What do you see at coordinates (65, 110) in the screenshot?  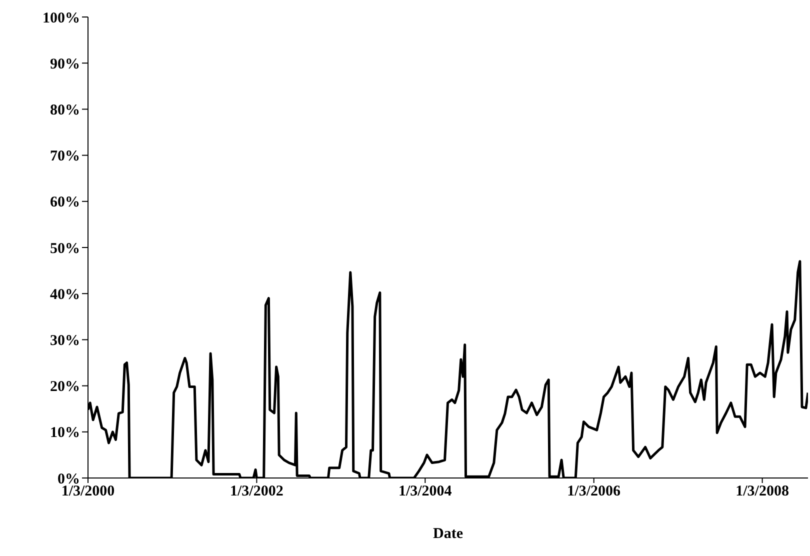 I see `y-tick-label: 80%` at bounding box center [65, 110].